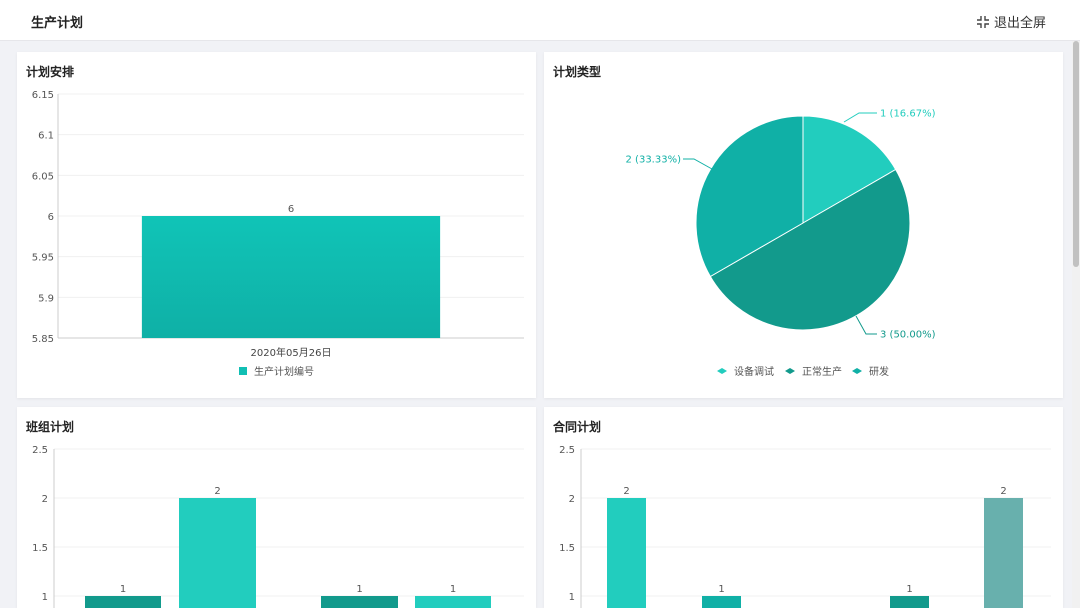  Describe the element at coordinates (43, 95) in the screenshot. I see `y-tick-label: 6.15` at that location.